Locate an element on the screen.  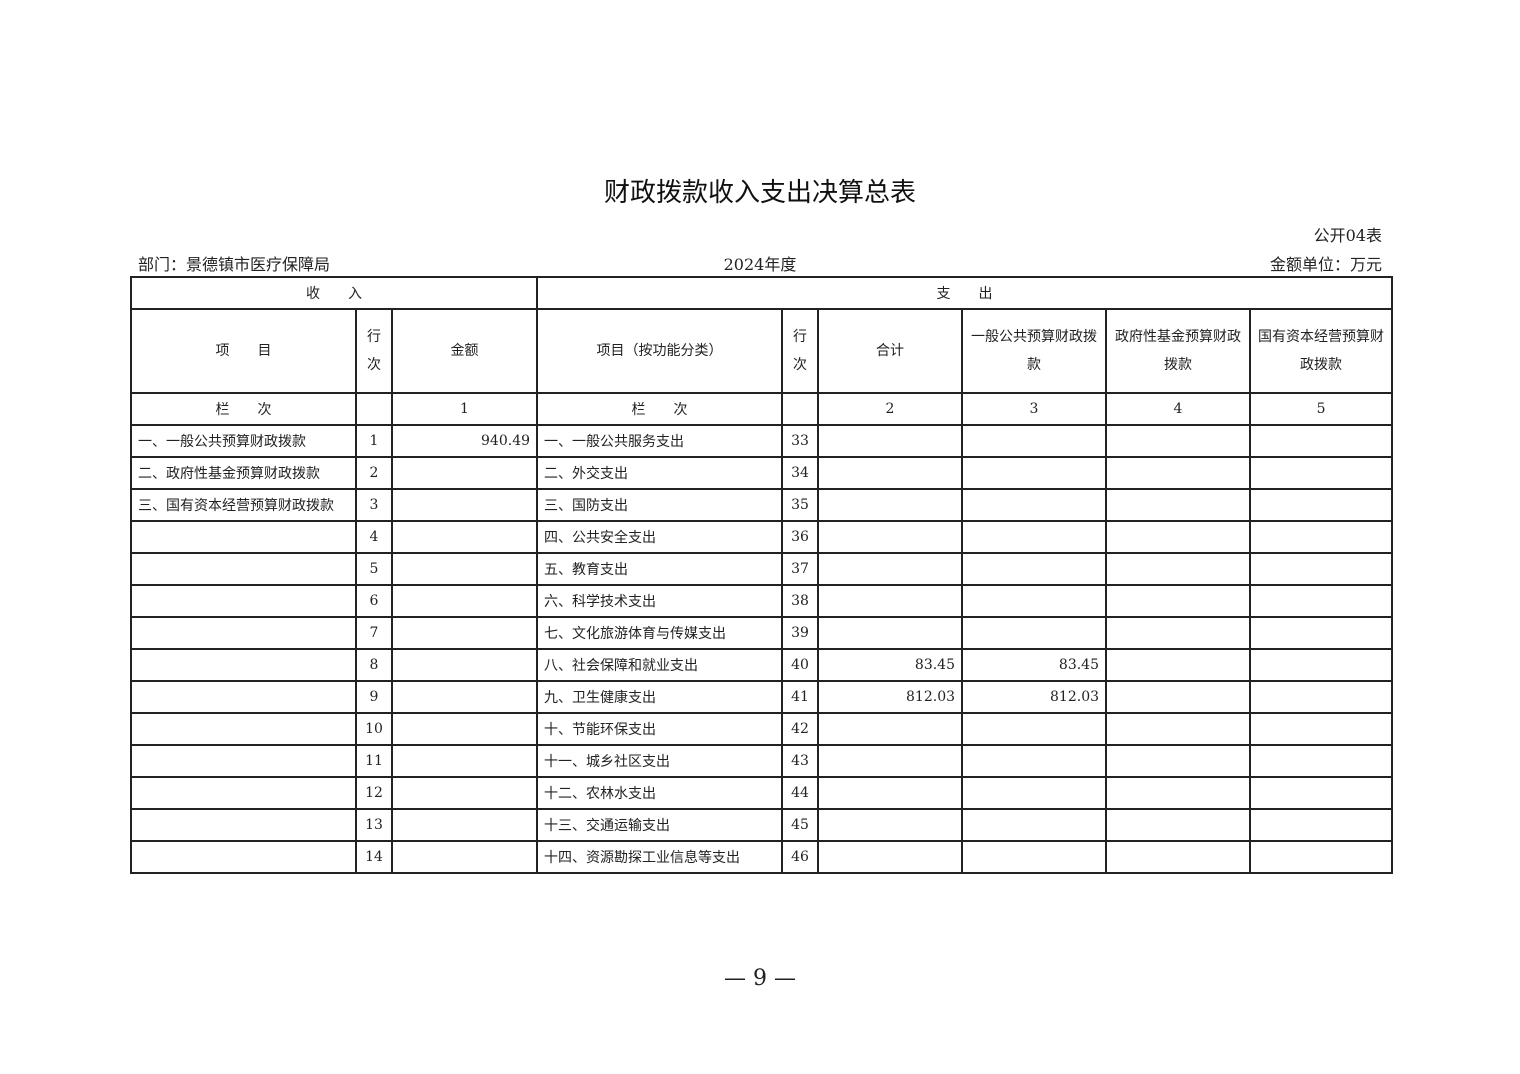
index-total: 2 is located at coordinates (890, 409).